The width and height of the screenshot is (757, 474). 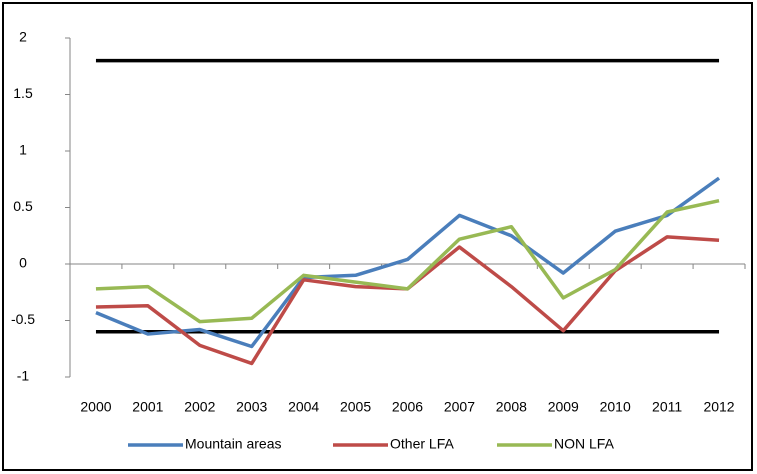 What do you see at coordinates (23, 319) in the screenshot?
I see `y-tick-label: -0.5` at bounding box center [23, 319].